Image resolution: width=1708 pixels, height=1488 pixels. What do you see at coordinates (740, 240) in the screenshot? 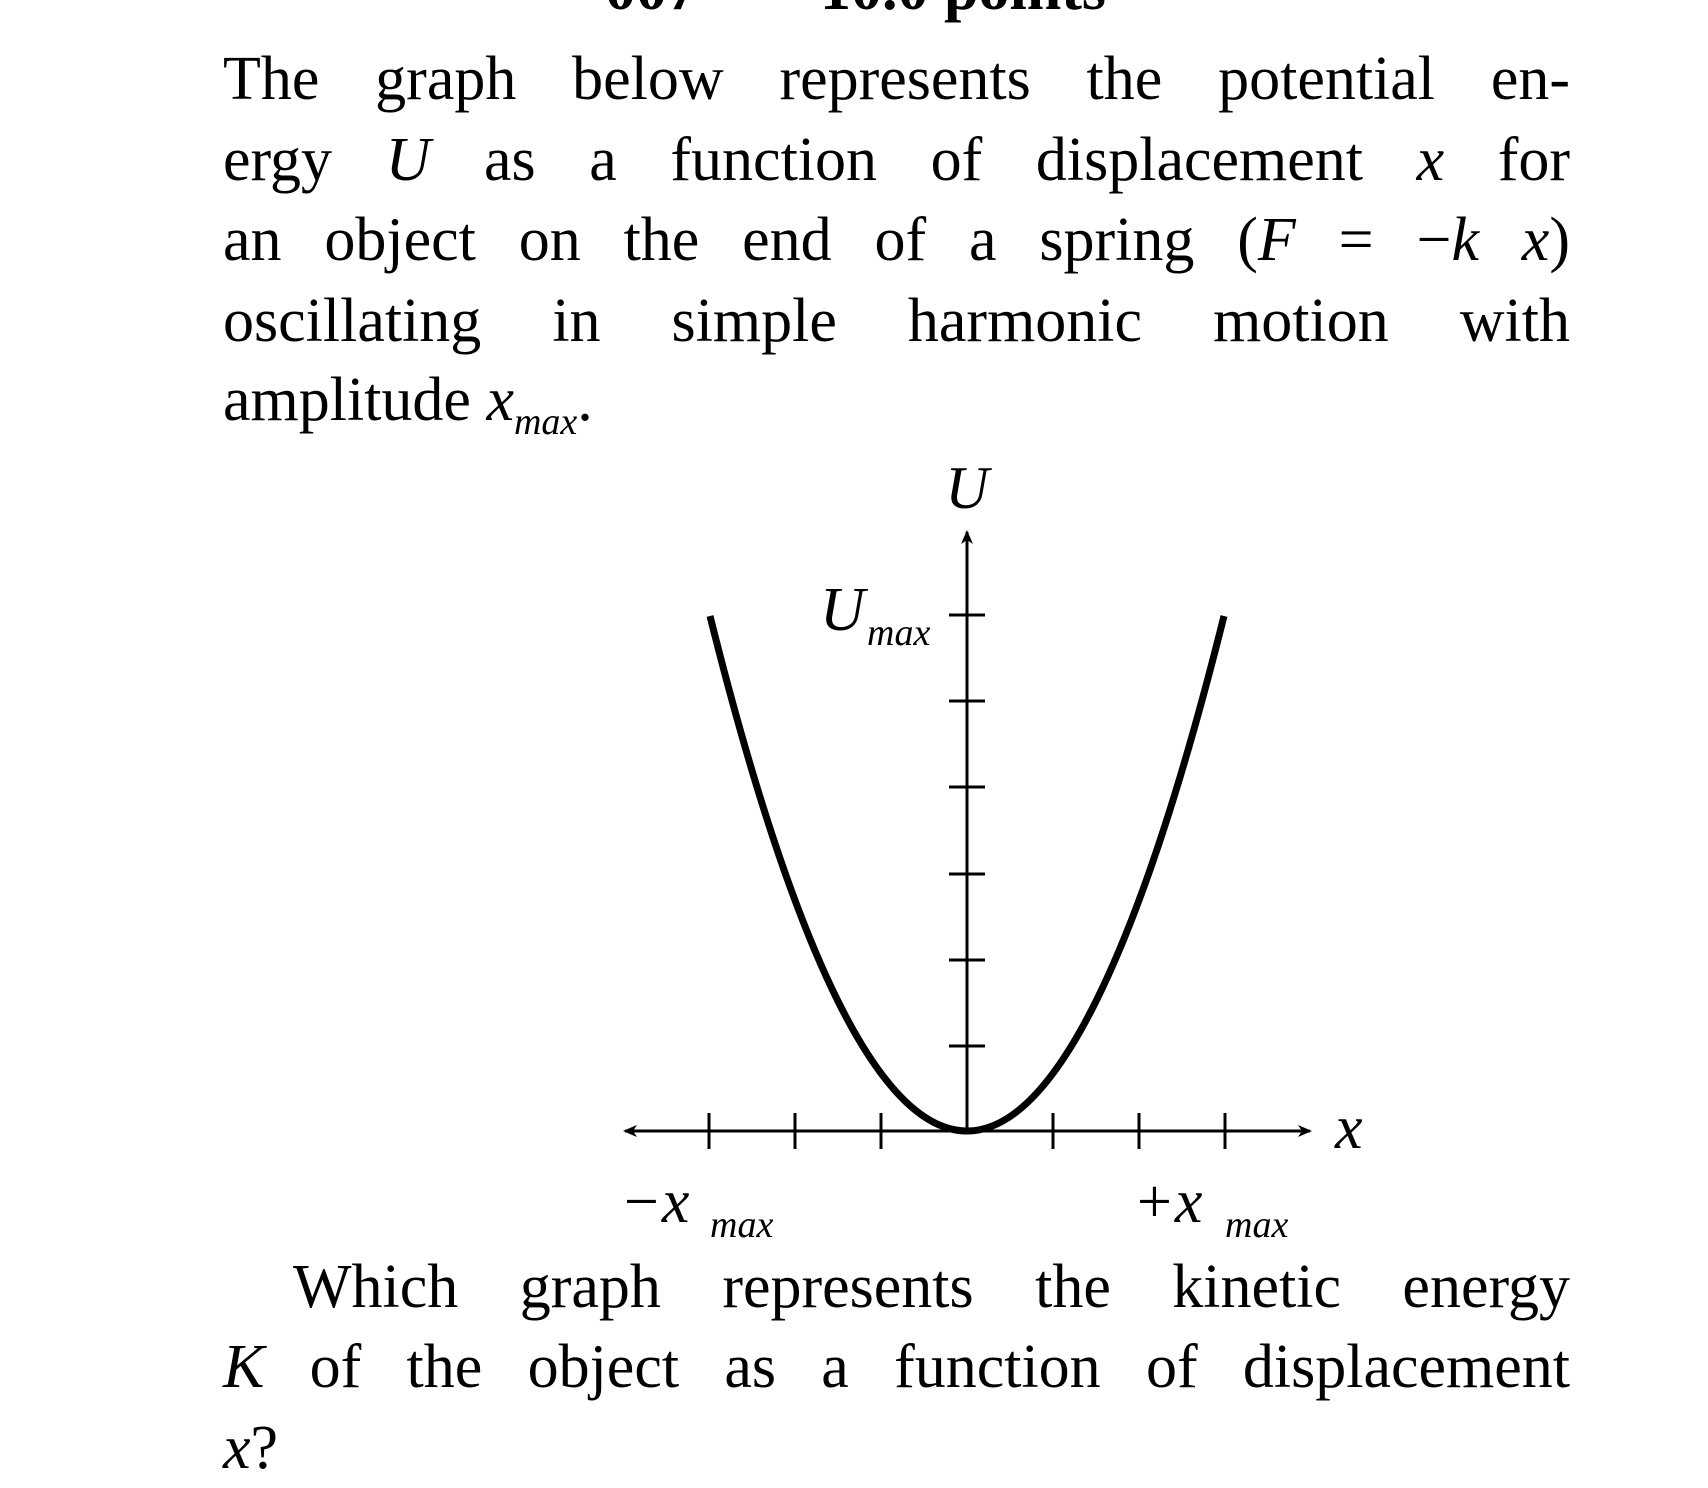
I see `text: an object on the end of a spring (` at bounding box center [740, 240].